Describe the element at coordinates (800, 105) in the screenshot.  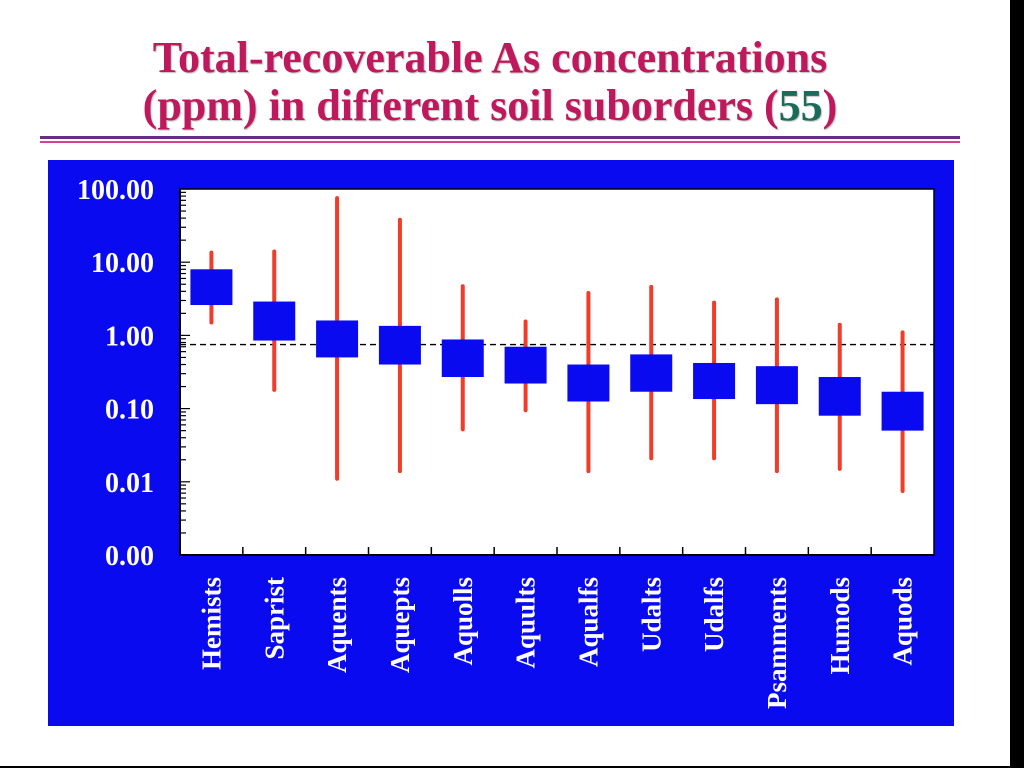
I see `title-sample-count: 55` at that location.